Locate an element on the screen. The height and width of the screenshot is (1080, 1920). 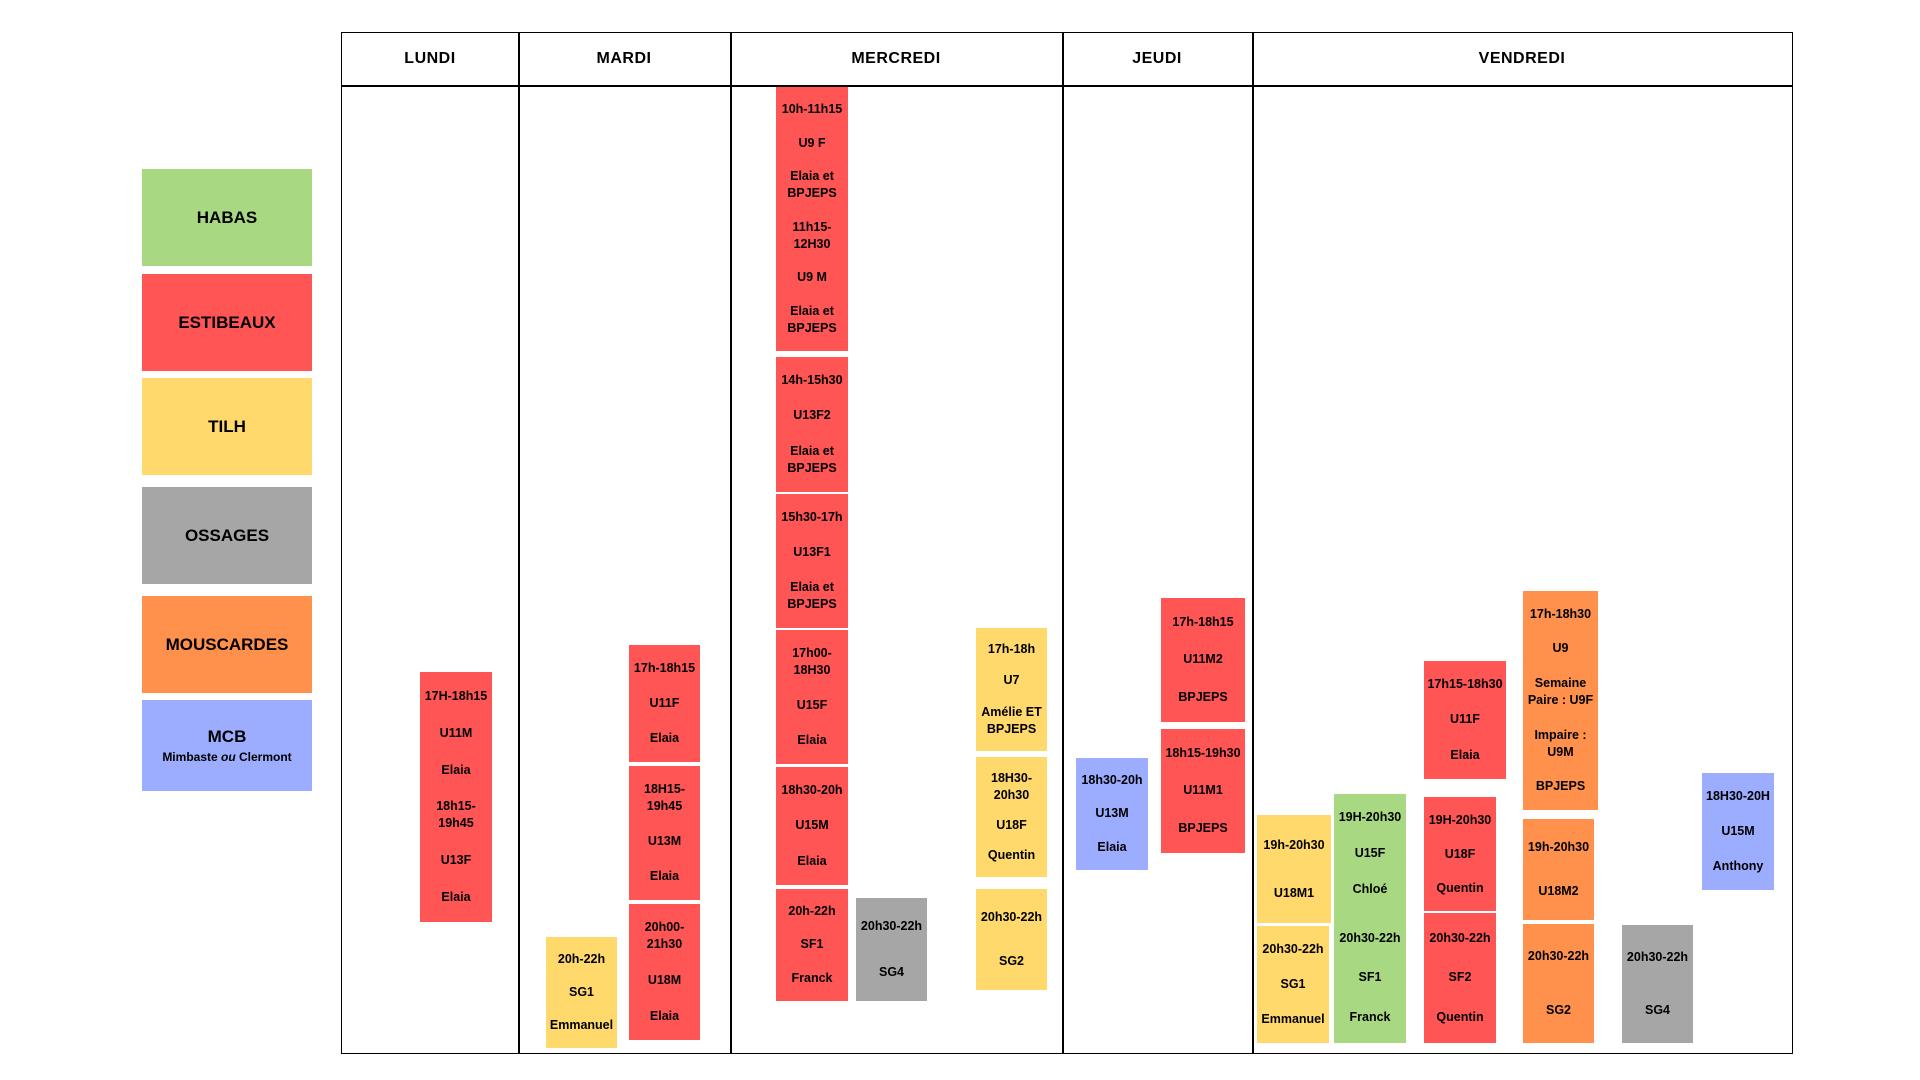
session-block-mercredi-10: 20h30-22h SG2 is located at coordinates (1011, 939).